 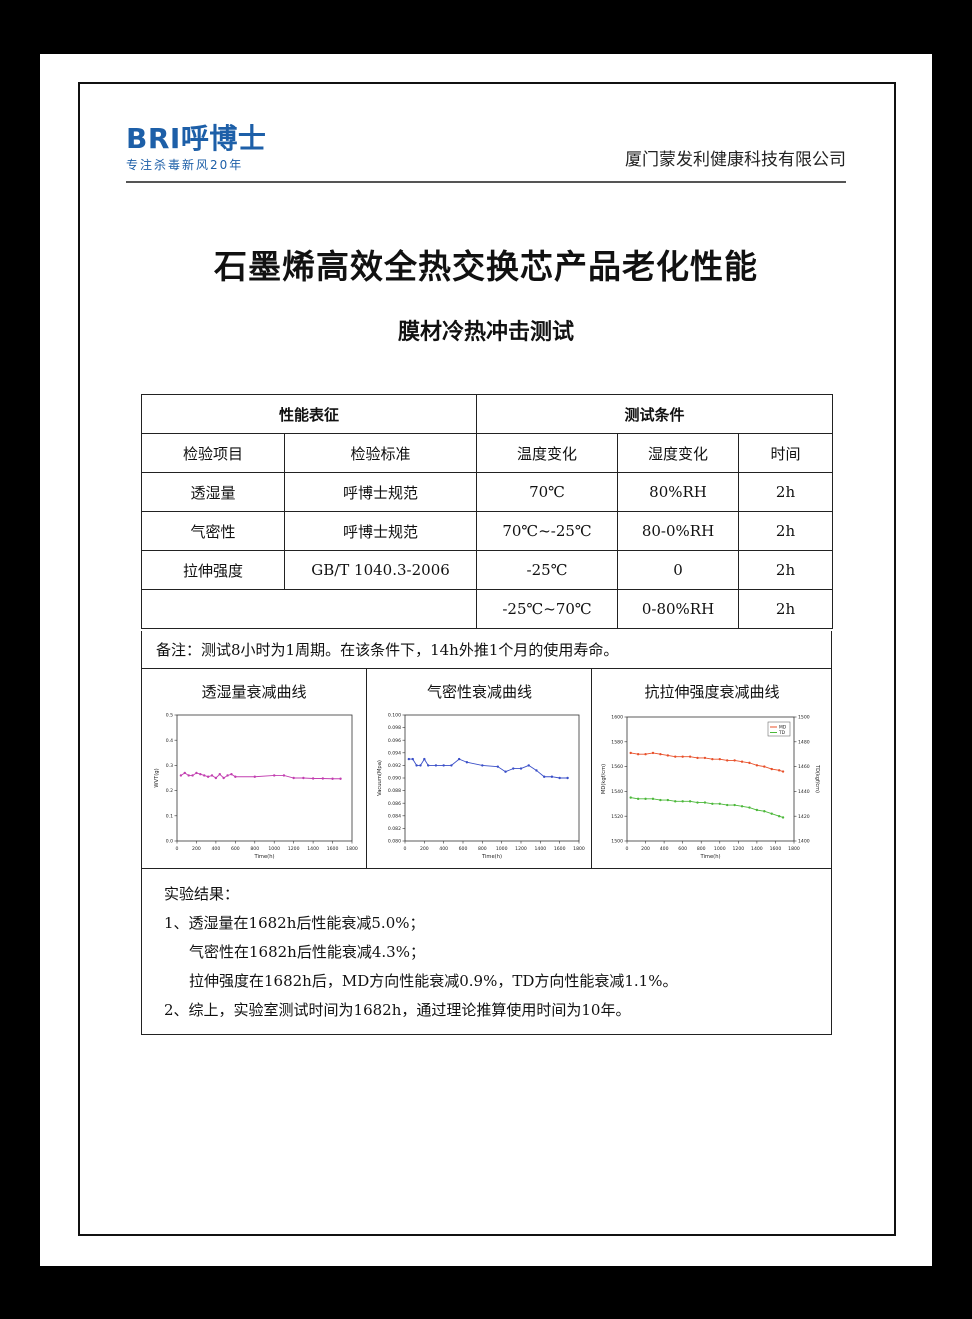 What do you see at coordinates (254, 849) in the screenshot?
I see `x-tick-label: 800` at bounding box center [254, 849].